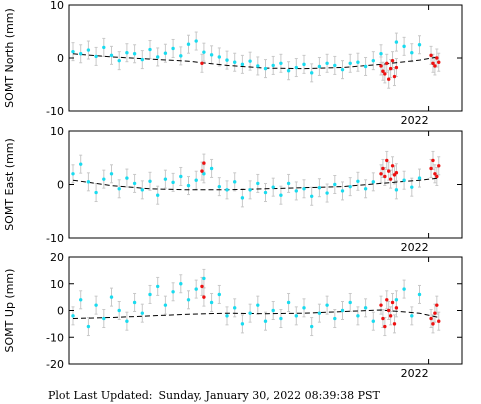 This screenshot has height=404, width=481. I want to click on y-axis-label: SOMT East (mm), so click(9, 184).